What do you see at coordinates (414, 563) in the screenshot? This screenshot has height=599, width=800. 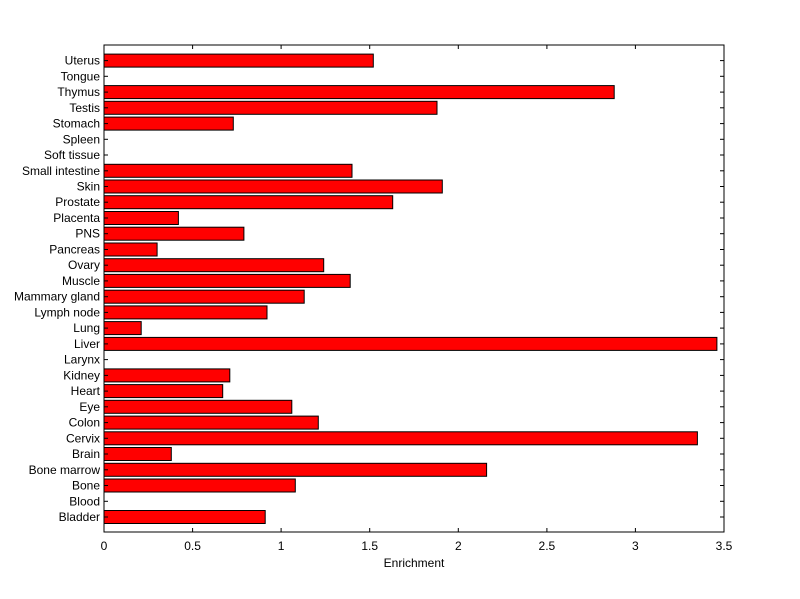 I see `x-axis-title: Enrichment` at bounding box center [414, 563].